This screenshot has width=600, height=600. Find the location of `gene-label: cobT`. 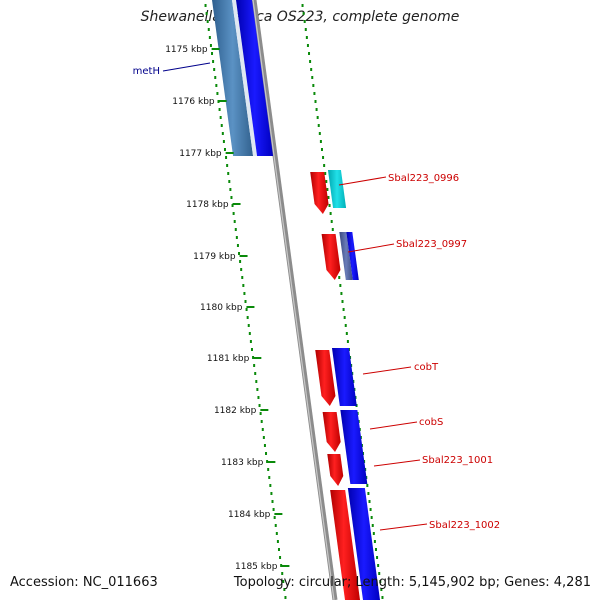

gene-label: cobT is located at coordinates (426, 367).